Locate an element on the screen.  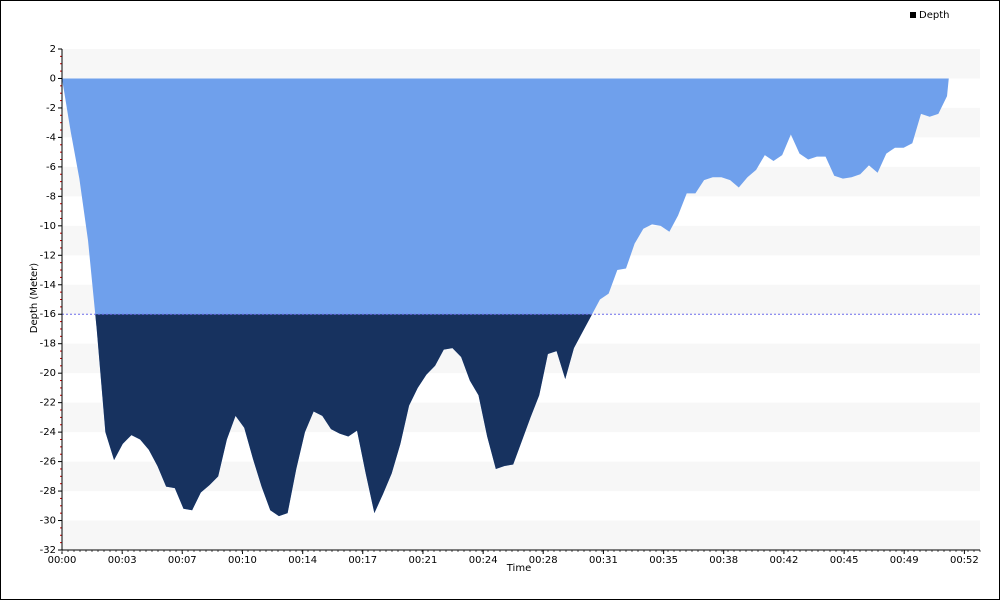
y-tick-label: -14 is located at coordinates (48, 285).